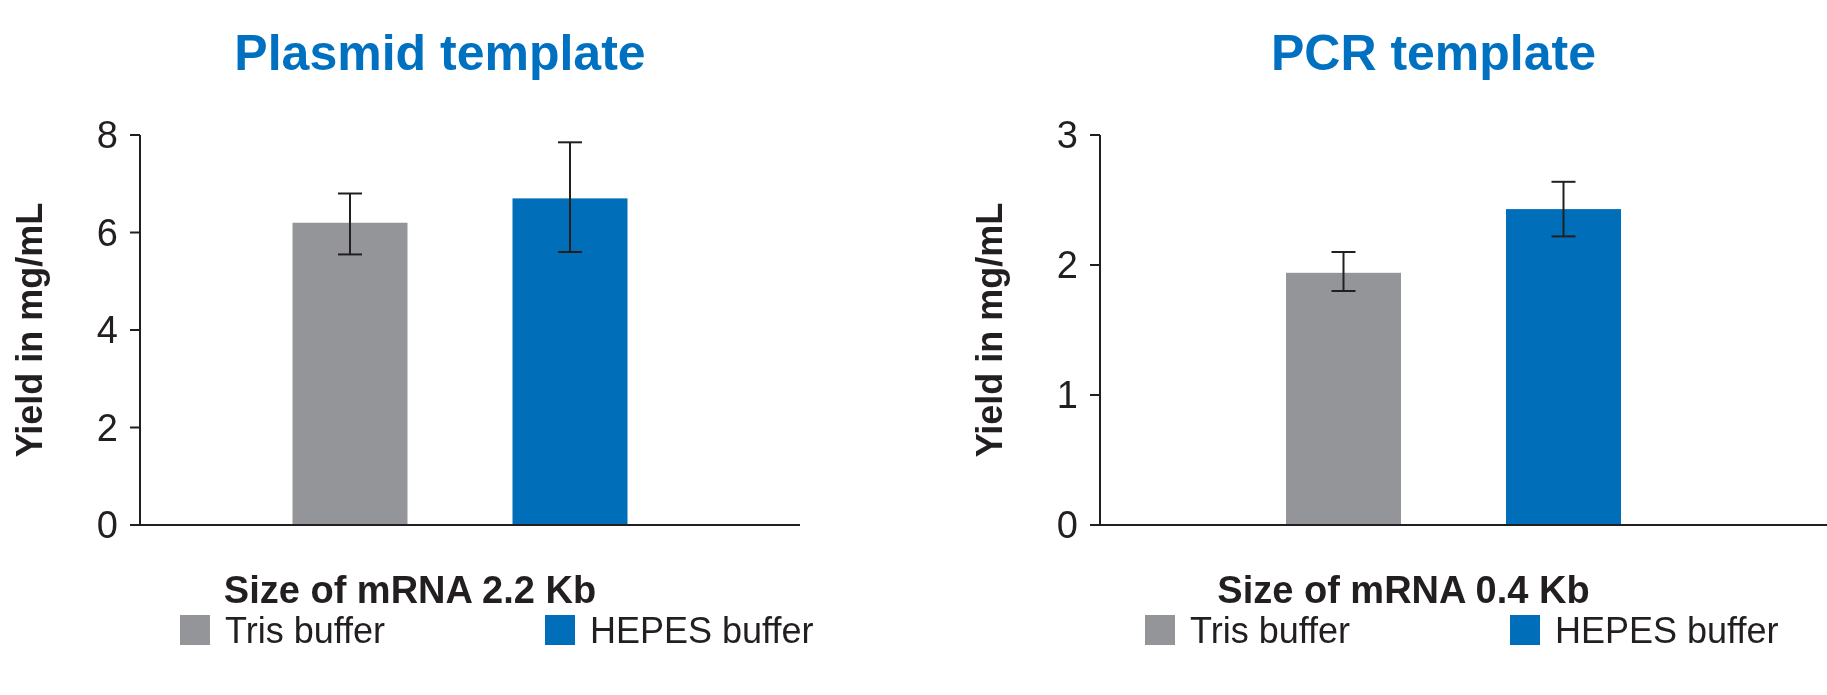 The height and width of the screenshot is (695, 1827). I want to click on y-tick-label: 8, so click(107, 135).